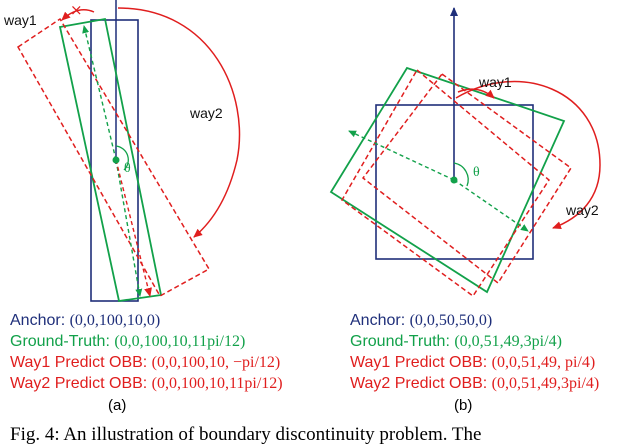  I want to click on panel-a-legend-way1: Way1 Predict OBB: (0,0,100,10, −pi/12), so click(146, 362).